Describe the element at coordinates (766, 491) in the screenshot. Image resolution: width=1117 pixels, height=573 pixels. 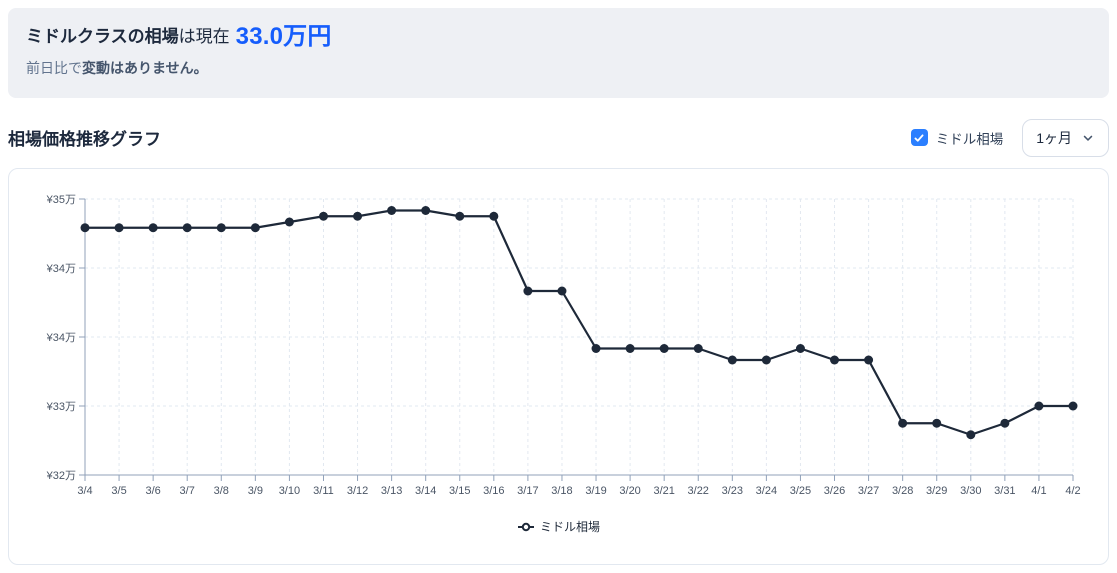
I see `x-tick-label: 3/24` at that location.